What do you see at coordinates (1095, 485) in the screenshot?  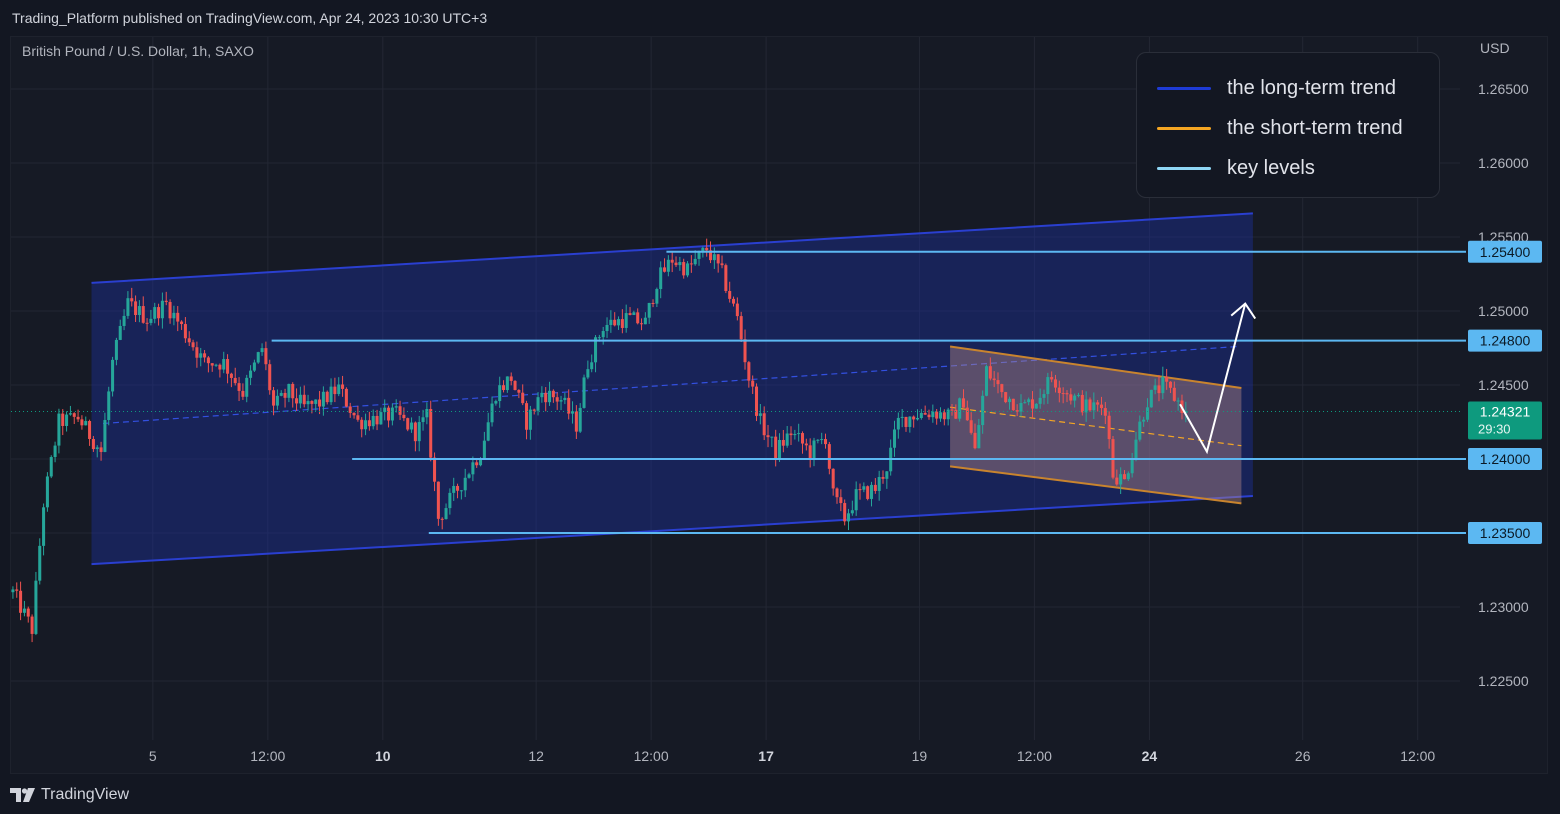 I see `short-term-channel-lower` at bounding box center [1095, 485].